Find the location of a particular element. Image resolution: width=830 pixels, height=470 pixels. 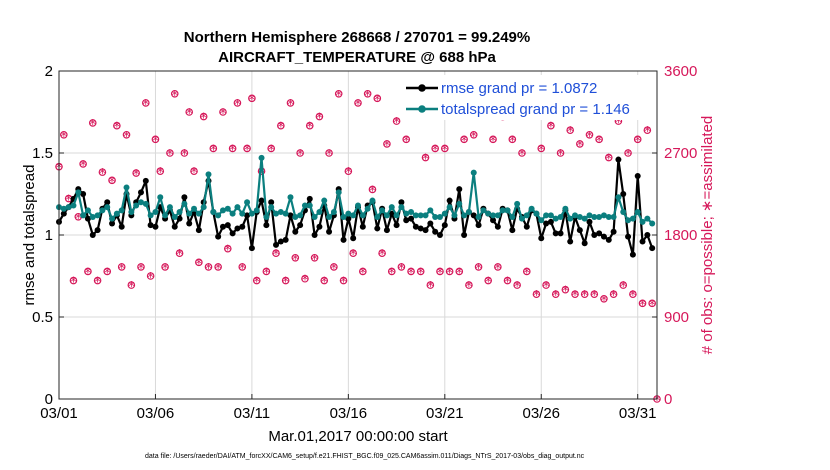

y-right-tick-label: 1800 is located at coordinates (680, 235).